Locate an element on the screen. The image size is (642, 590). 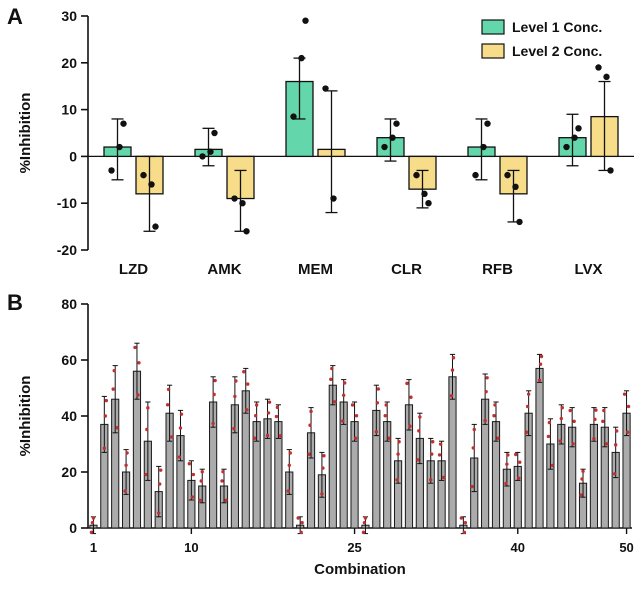
x-category-label: MEM is located at coordinates (315, 269).